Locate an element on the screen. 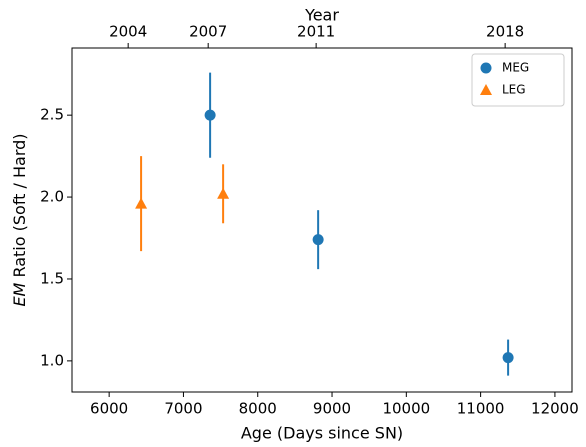 This screenshot has height=447, width=586. y-axis-label: EM Ratio (Soft / Hard) is located at coordinates (19, 219).